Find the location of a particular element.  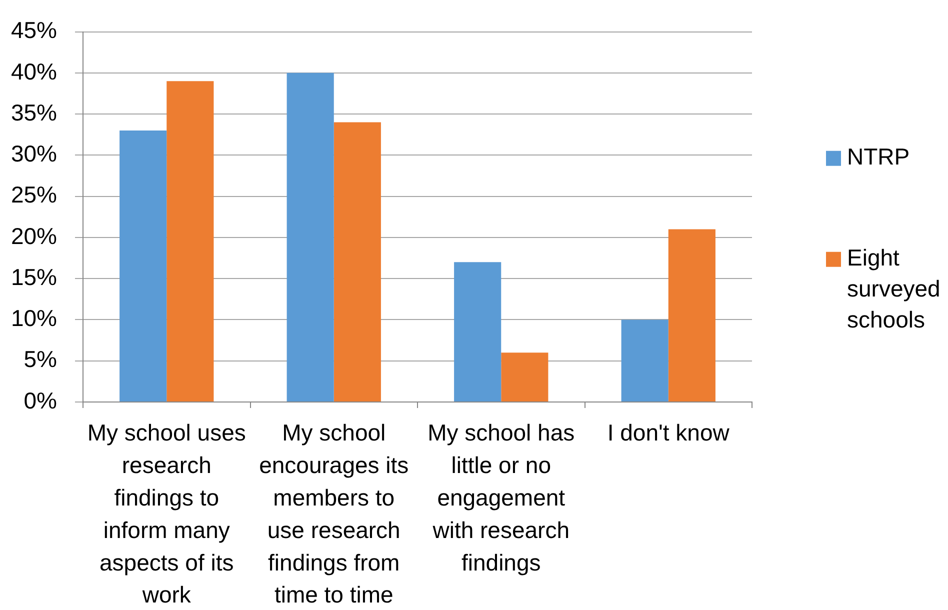

y-tick-label: 20% is located at coordinates (33, 235).